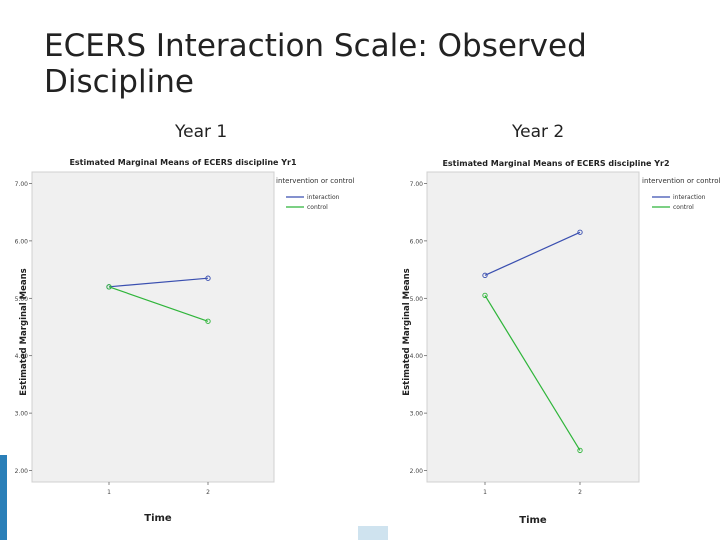  I want to click on year1-label: Year 1, so click(201, 132).